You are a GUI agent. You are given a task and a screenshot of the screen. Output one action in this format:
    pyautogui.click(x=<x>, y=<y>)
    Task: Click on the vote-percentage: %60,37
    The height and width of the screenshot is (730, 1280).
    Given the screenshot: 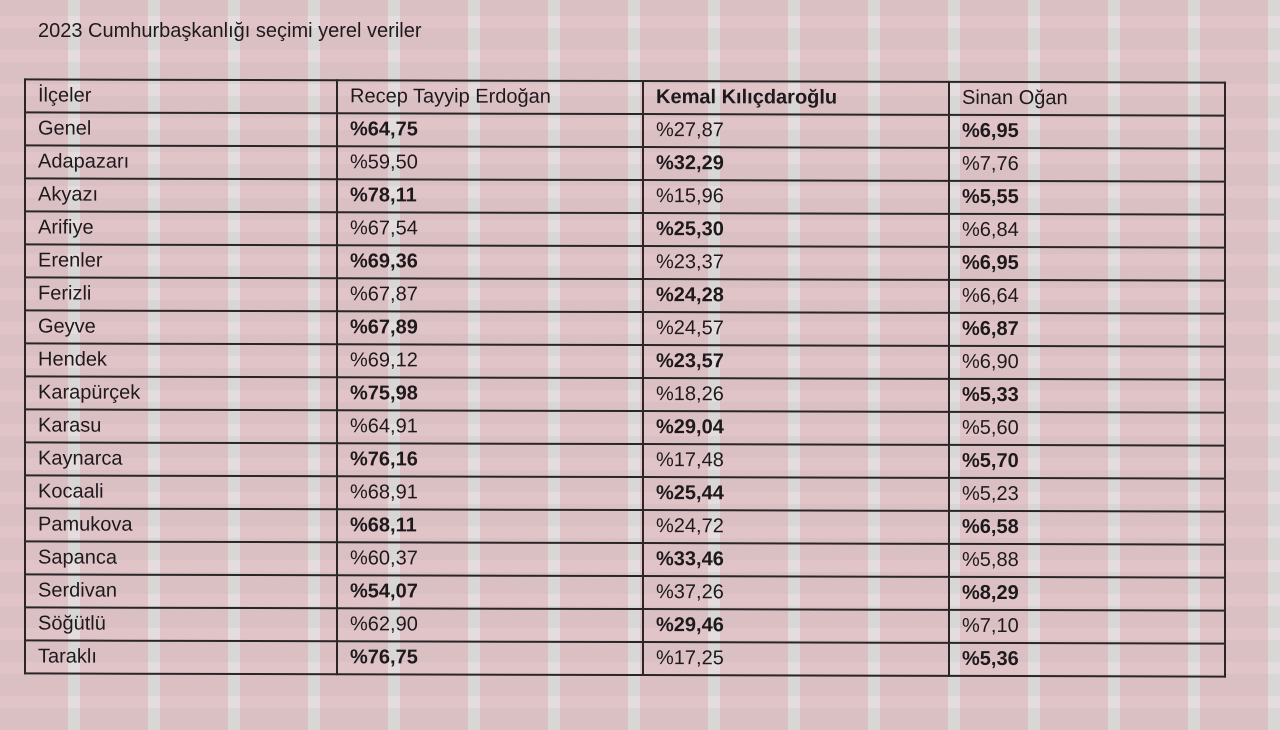 What is the action you would take?
    pyautogui.click(x=490, y=559)
    